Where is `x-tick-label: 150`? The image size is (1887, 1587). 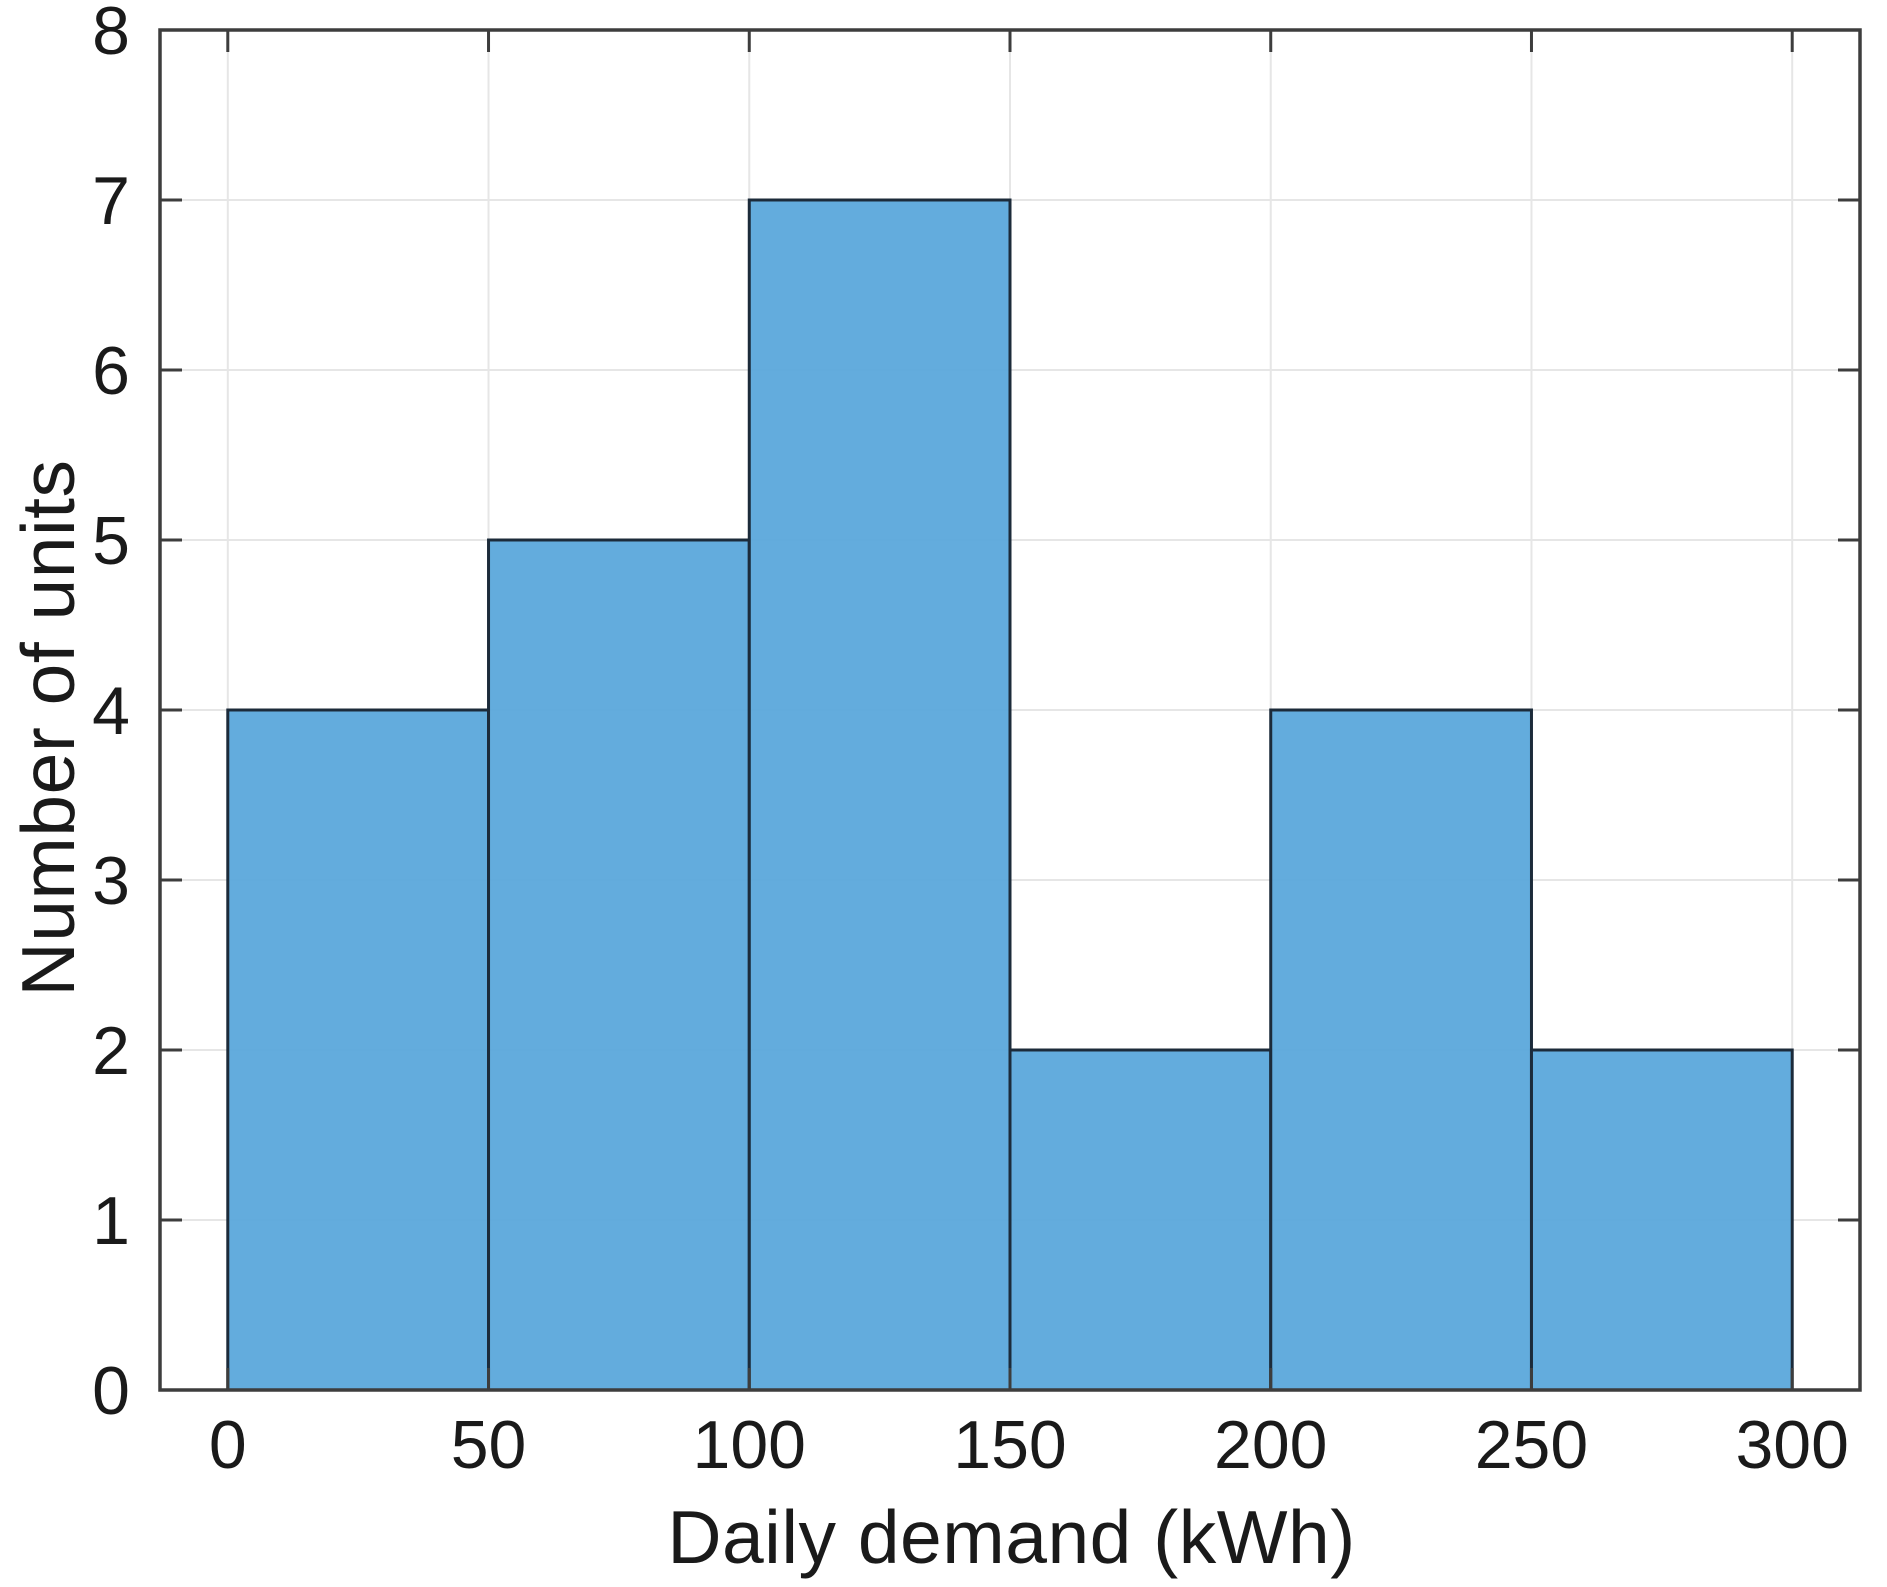
x-tick-label: 150 is located at coordinates (1009, 1445).